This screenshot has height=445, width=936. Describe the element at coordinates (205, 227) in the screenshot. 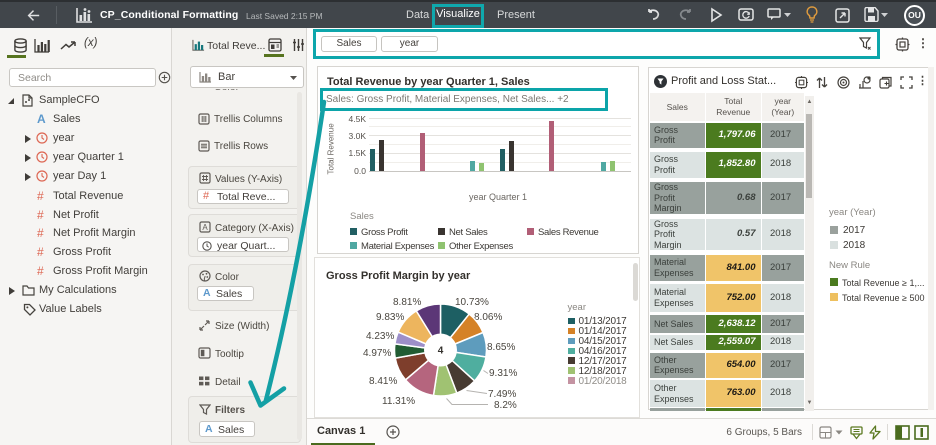

I see `svg-text: A` at that location.